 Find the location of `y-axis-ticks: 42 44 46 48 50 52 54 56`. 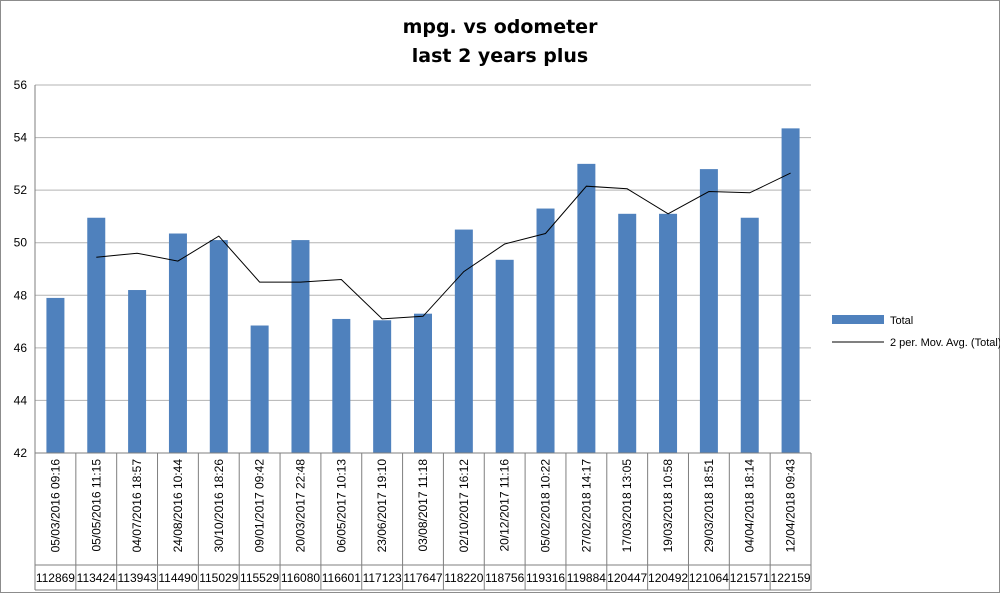

y-axis-ticks: 42 44 46 48 50 52 54 56 is located at coordinates (21, 269).